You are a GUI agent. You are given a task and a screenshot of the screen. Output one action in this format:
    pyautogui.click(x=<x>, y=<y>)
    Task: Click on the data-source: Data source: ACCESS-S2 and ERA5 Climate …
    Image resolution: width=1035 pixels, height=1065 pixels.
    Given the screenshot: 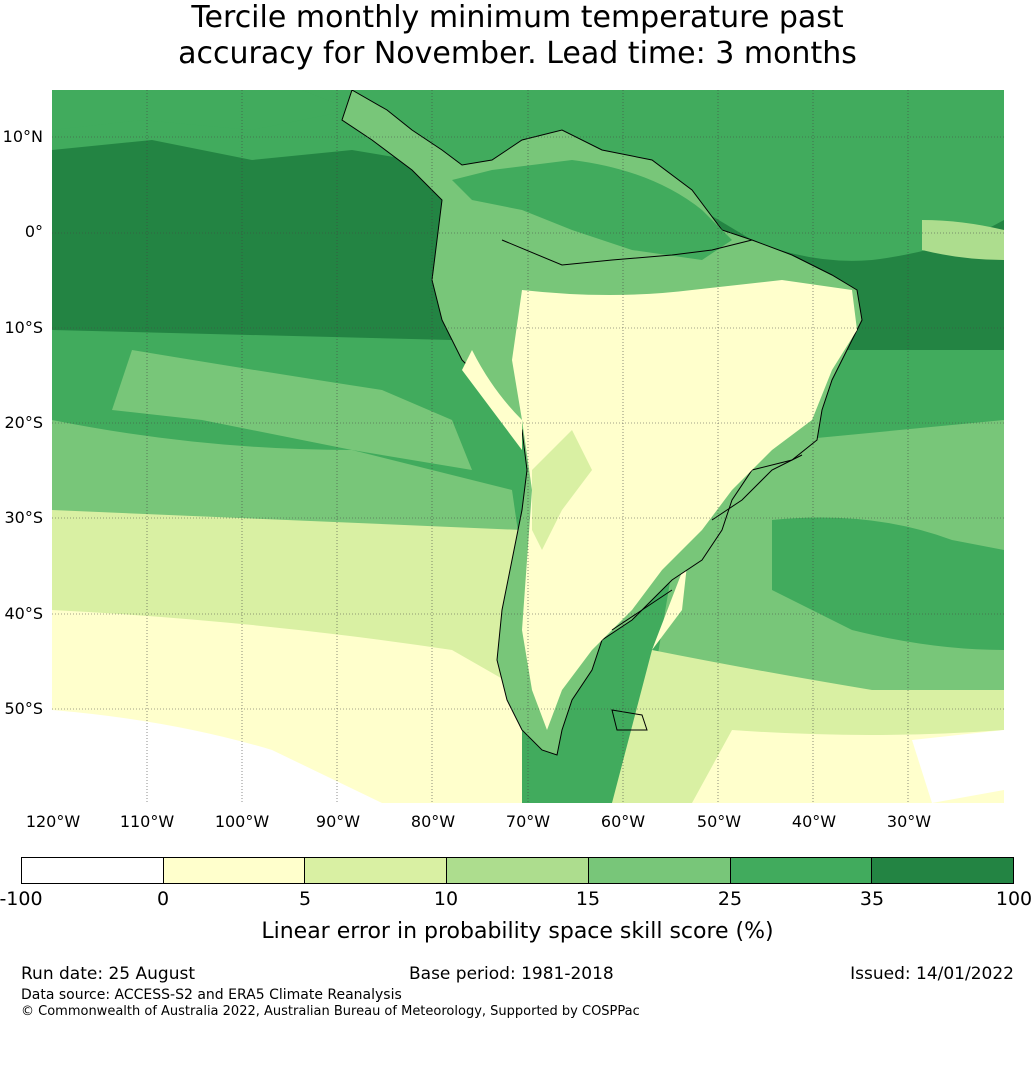 What is the action you would take?
    pyautogui.click(x=211, y=995)
    